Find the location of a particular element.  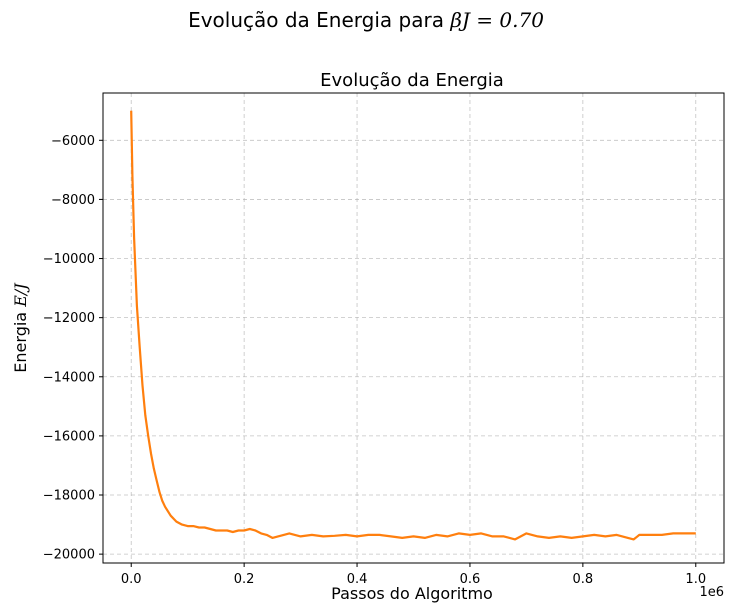

x-offset-text: 1e6 is located at coordinates (711, 592).